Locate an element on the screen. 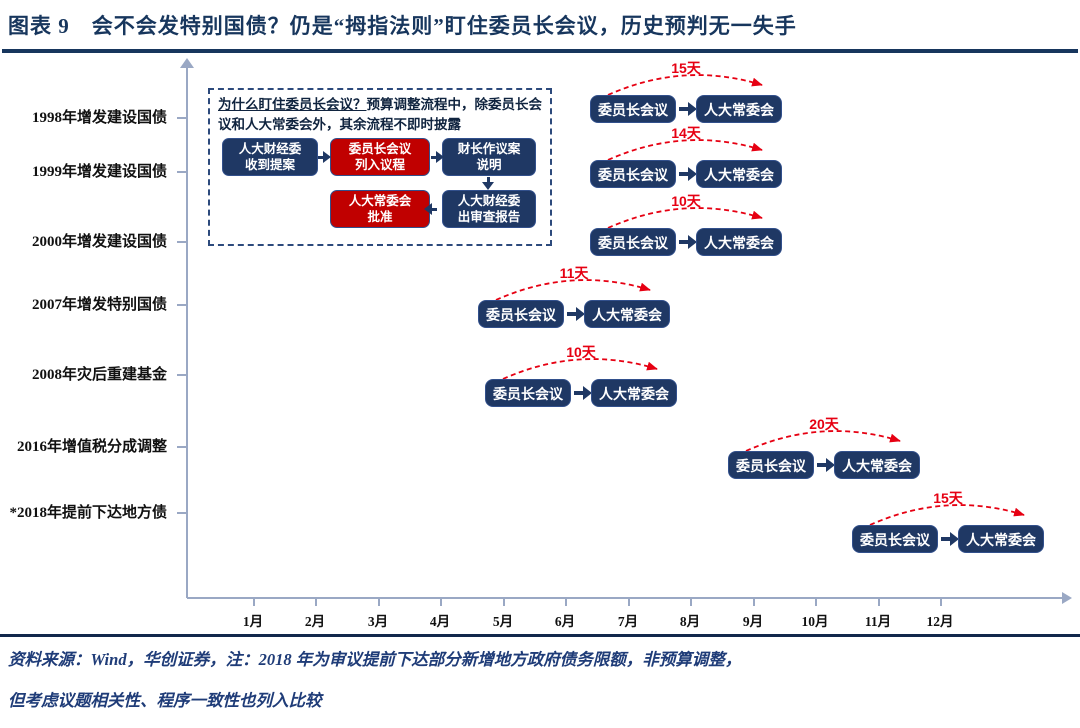 The width and height of the screenshot is (1080, 728). event-pair-2018: 15天 委员长会议 人大常委会 is located at coordinates (948, 521).